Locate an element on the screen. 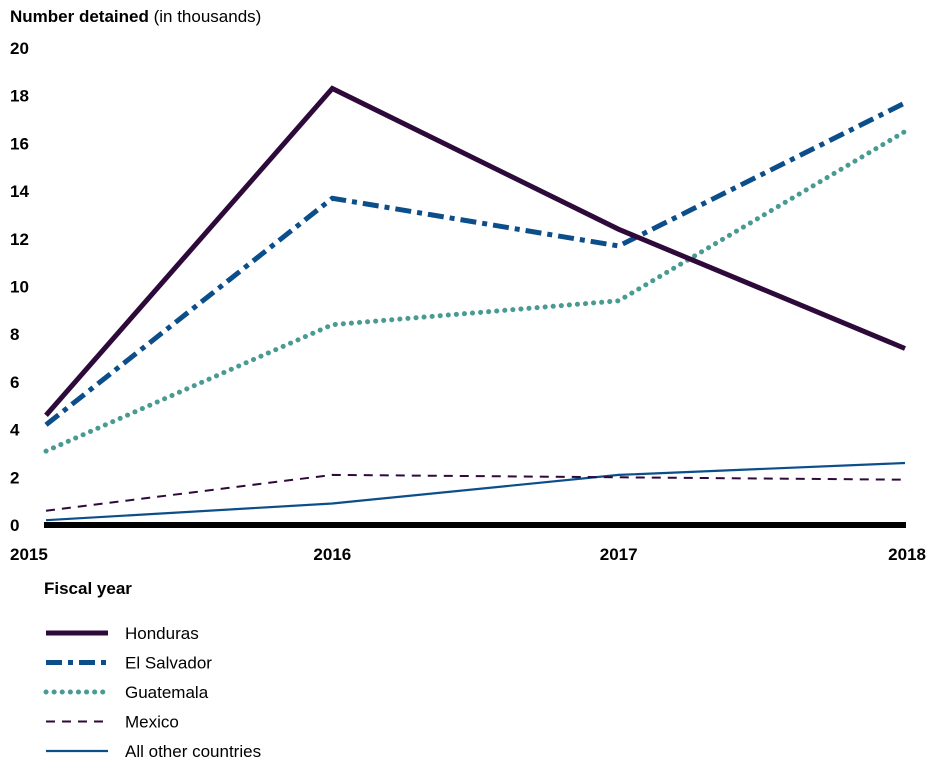 The width and height of the screenshot is (941, 760). y-tick-label: 4 is located at coordinates (15, 430).